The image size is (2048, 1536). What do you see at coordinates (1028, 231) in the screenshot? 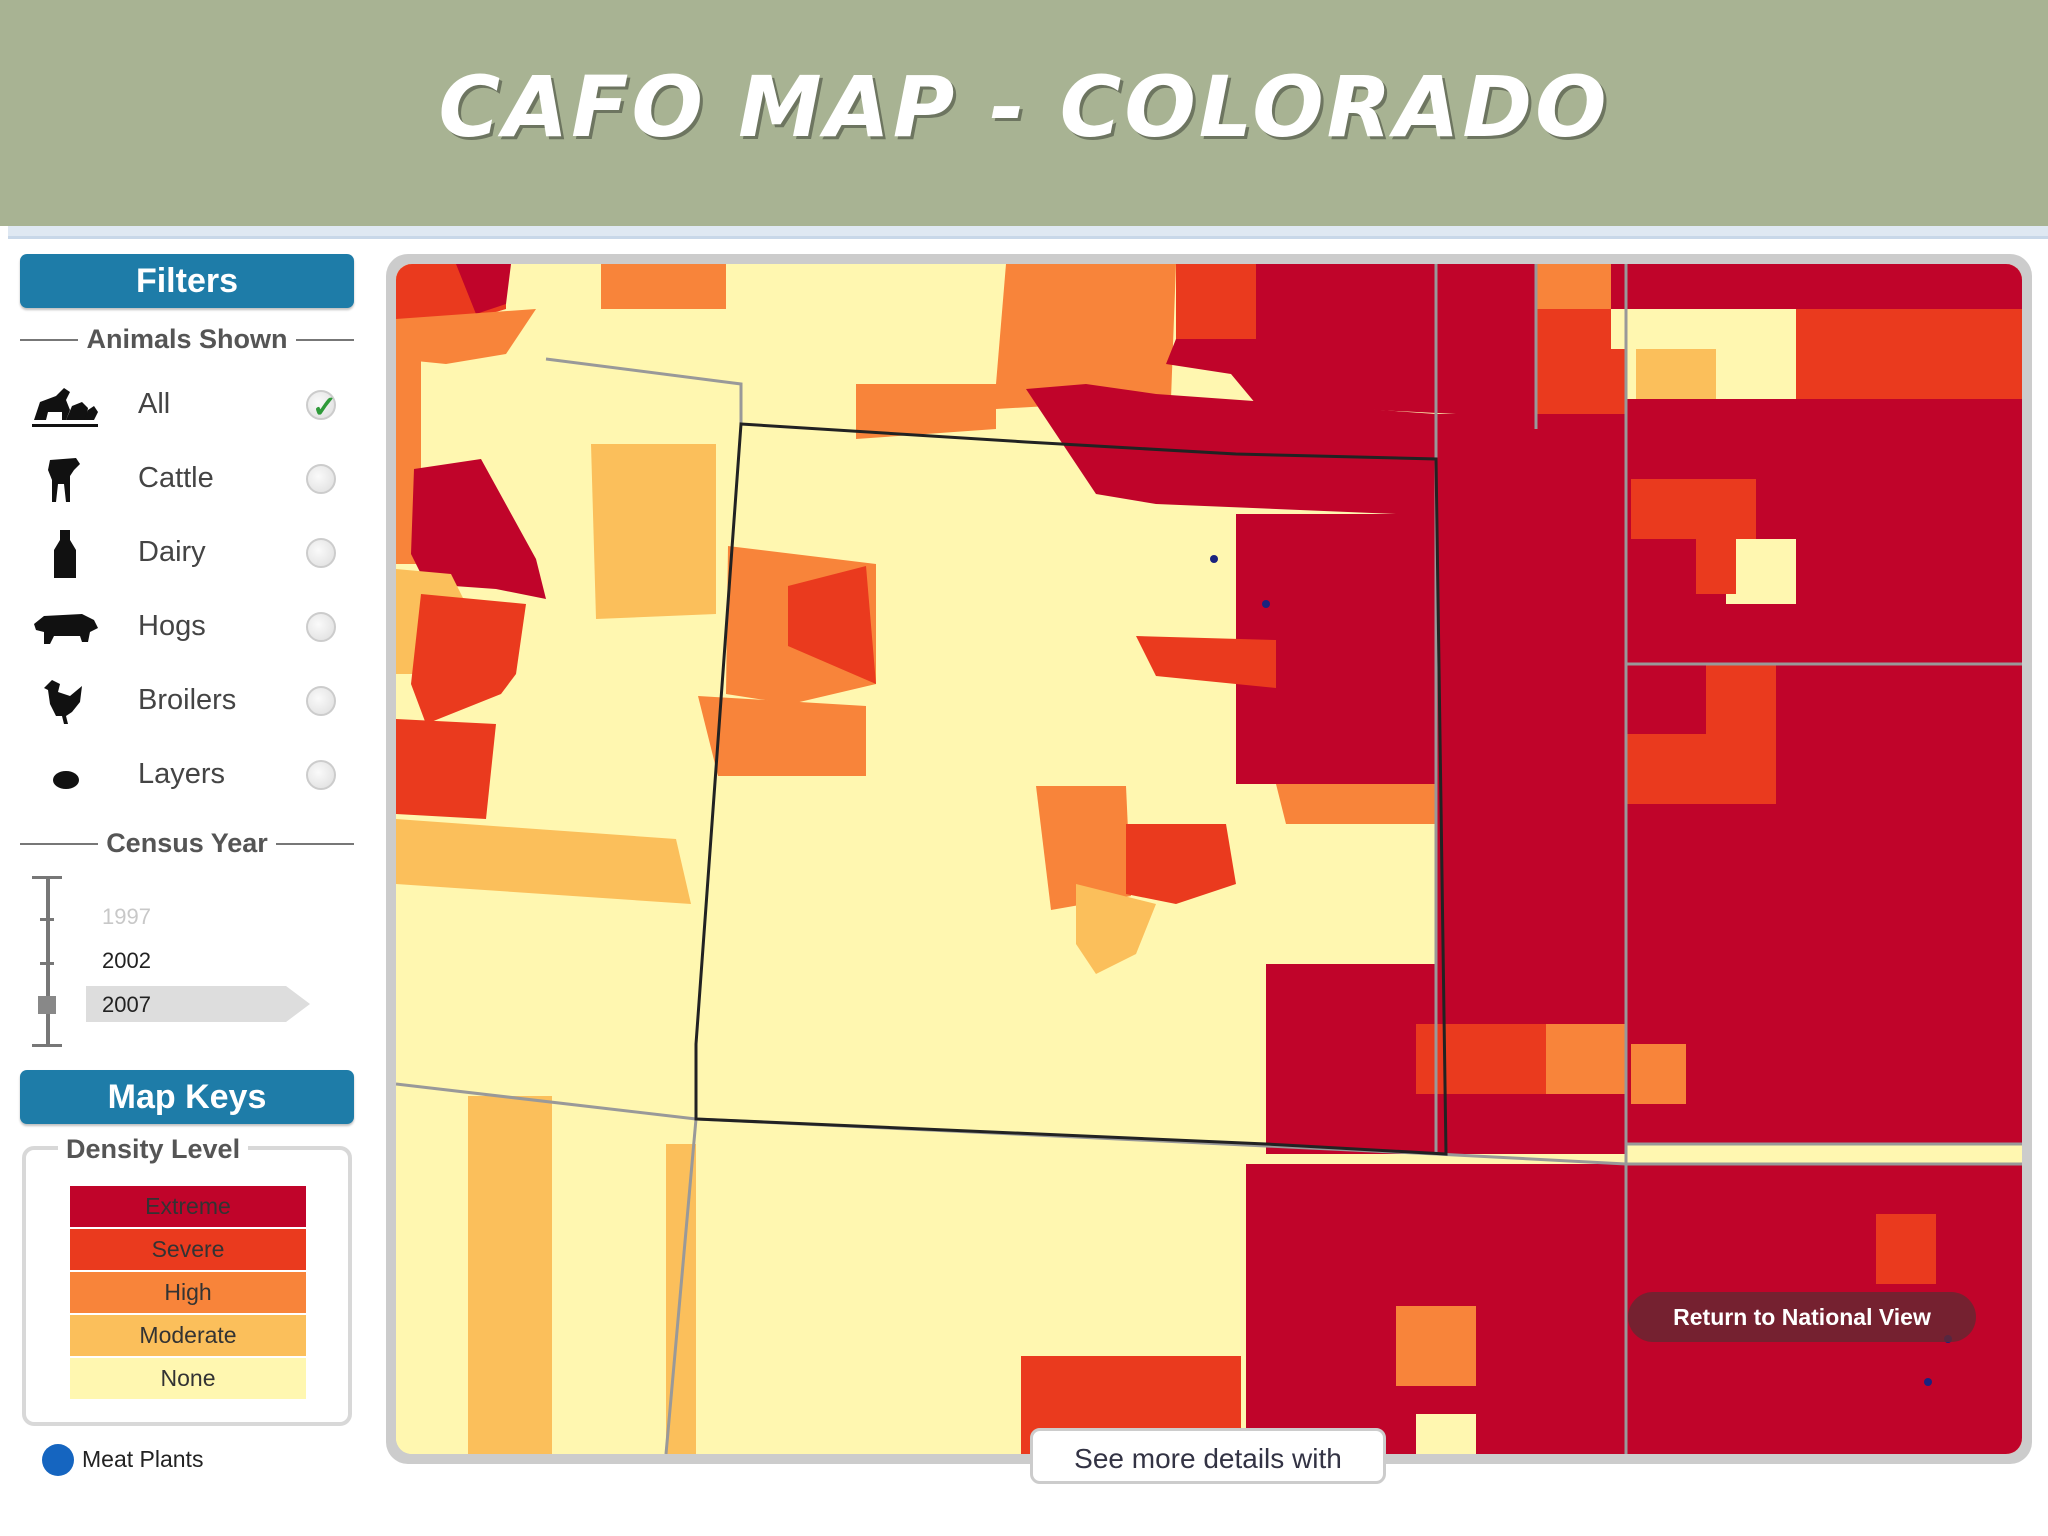
I see `divider` at bounding box center [1028, 231].